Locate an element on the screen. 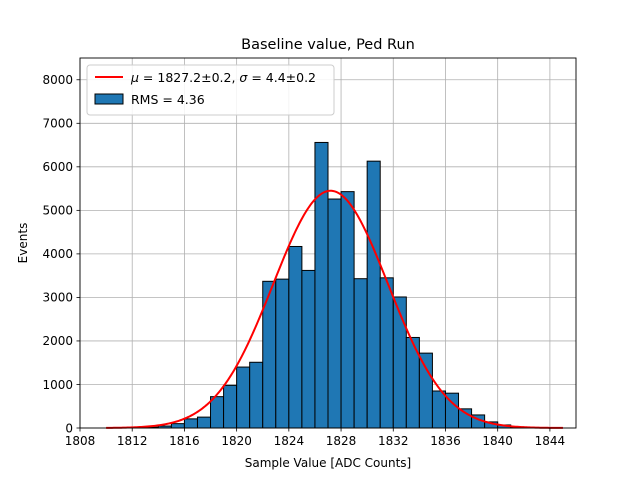 Image resolution: width=640 pixels, height=480 pixels. legend-sigma-symbol: σ is located at coordinates (243, 77).